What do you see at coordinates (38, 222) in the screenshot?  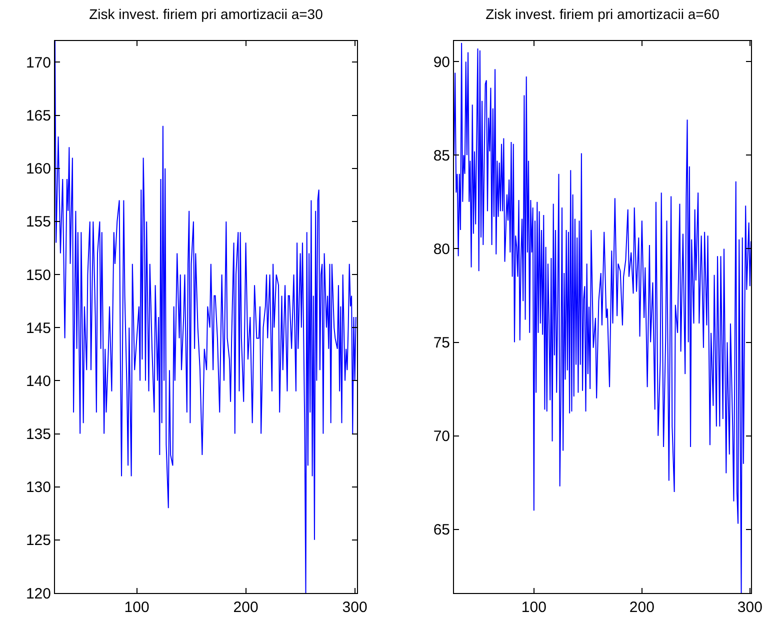 I see `y-tick-label: 155` at bounding box center [38, 222].